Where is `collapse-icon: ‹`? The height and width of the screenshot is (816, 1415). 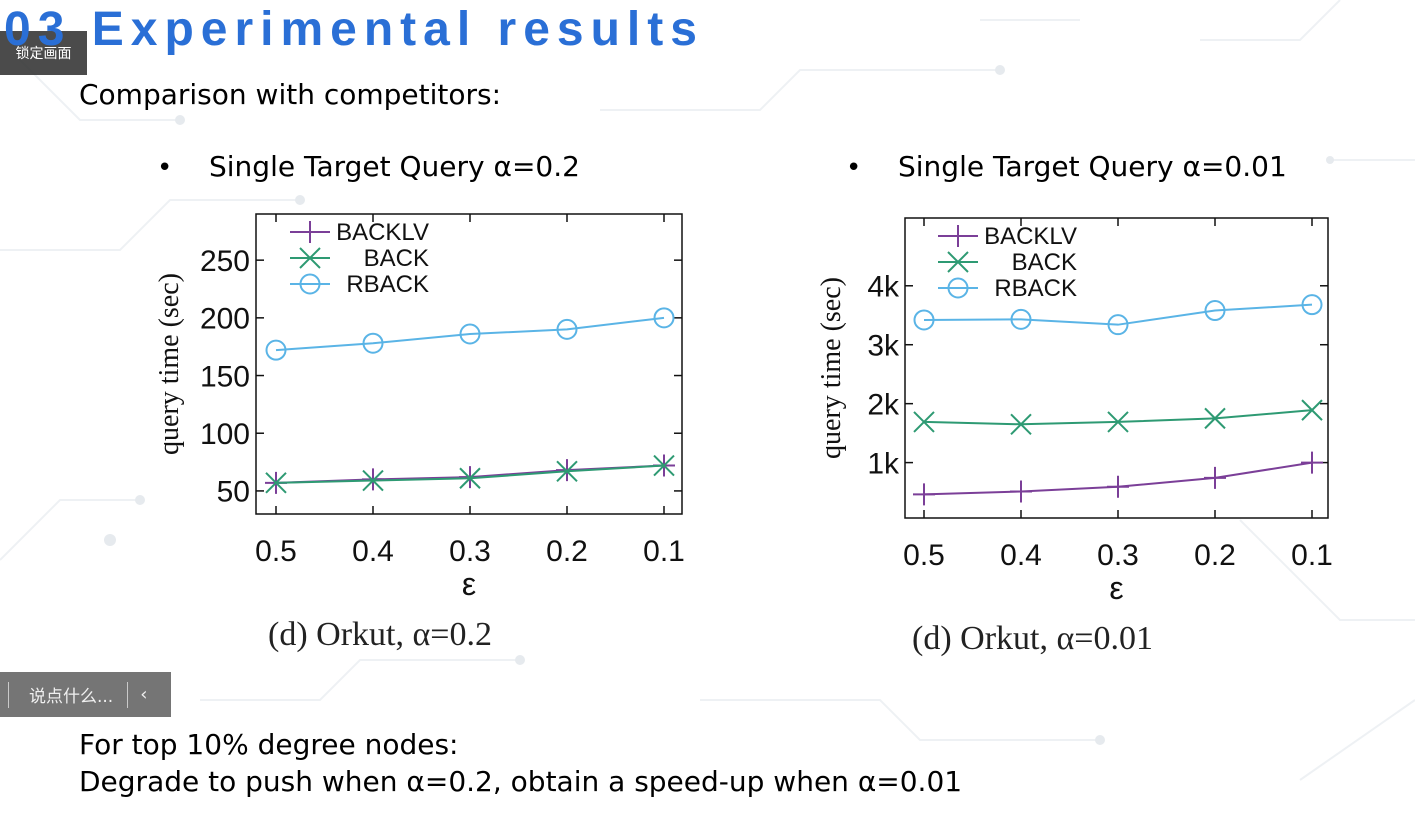 collapse-icon: ‹ is located at coordinates (144, 694).